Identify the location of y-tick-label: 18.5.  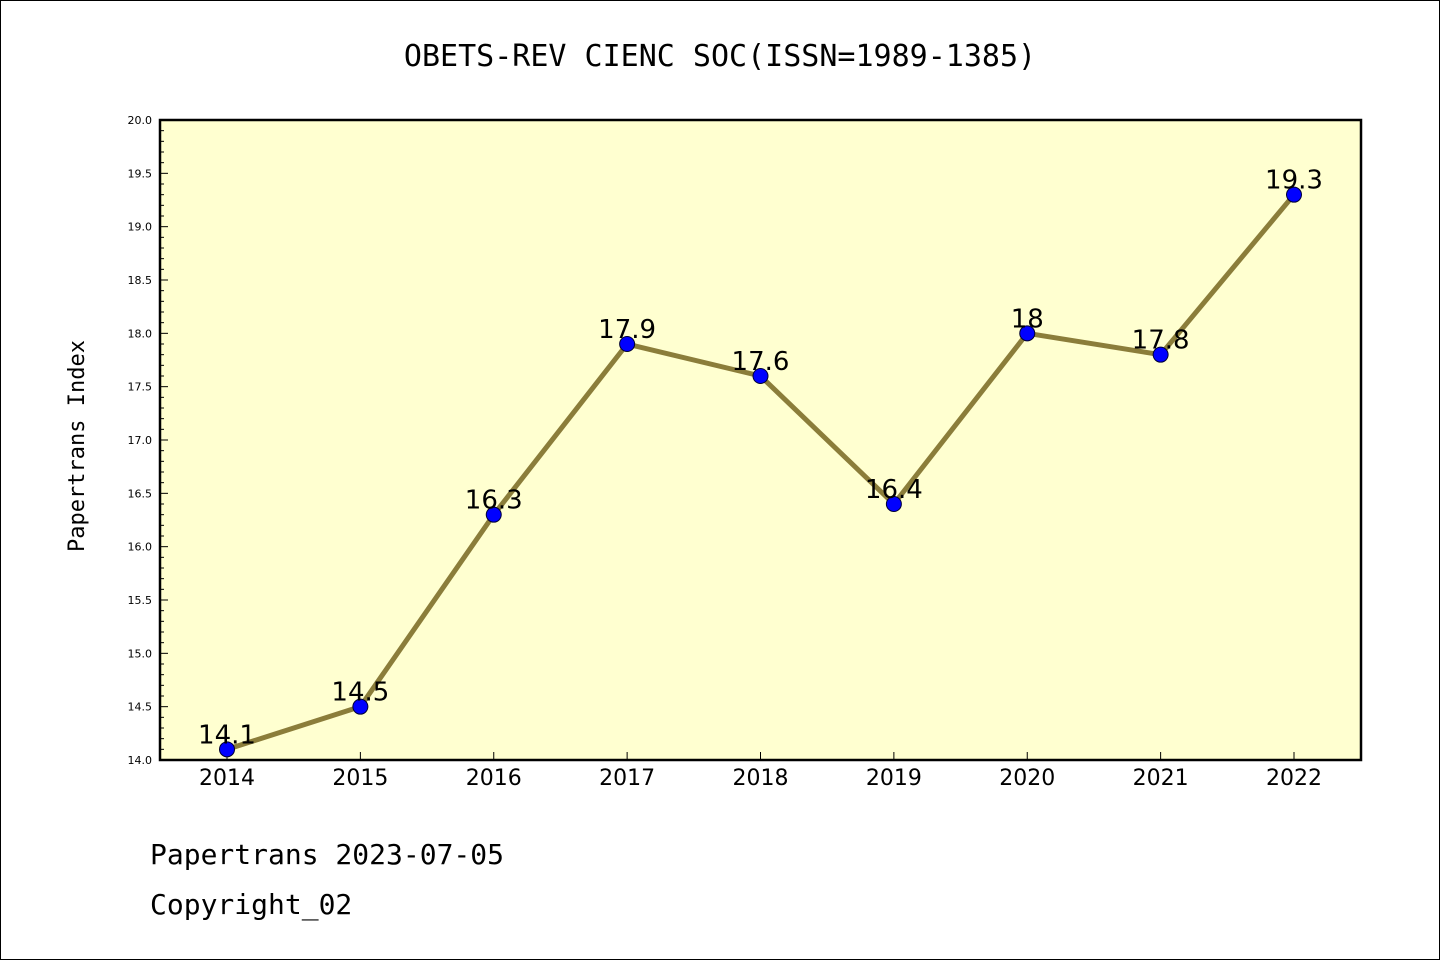
(140, 280).